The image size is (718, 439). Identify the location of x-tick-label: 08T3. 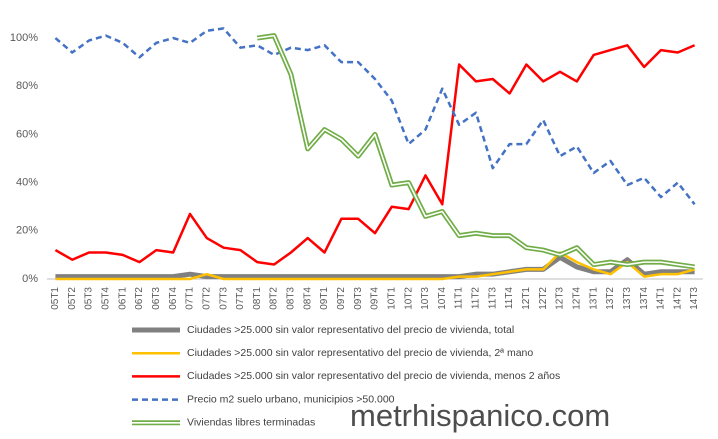
(291, 298).